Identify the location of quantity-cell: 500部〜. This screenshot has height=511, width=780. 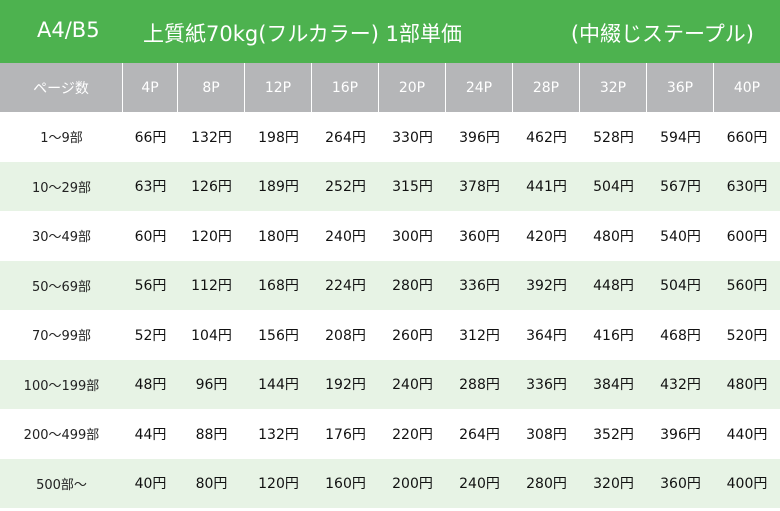
(61, 483).